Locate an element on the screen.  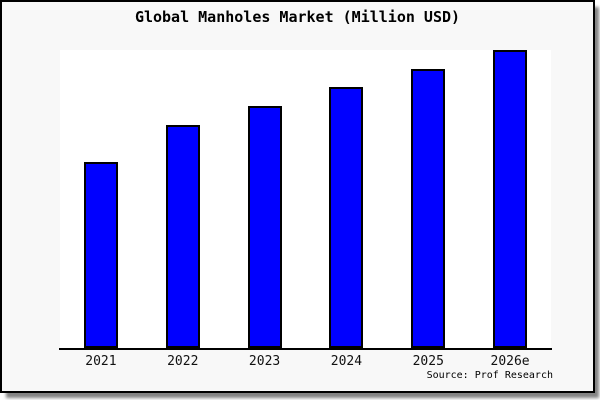
x-axis-line is located at coordinates (305, 349).